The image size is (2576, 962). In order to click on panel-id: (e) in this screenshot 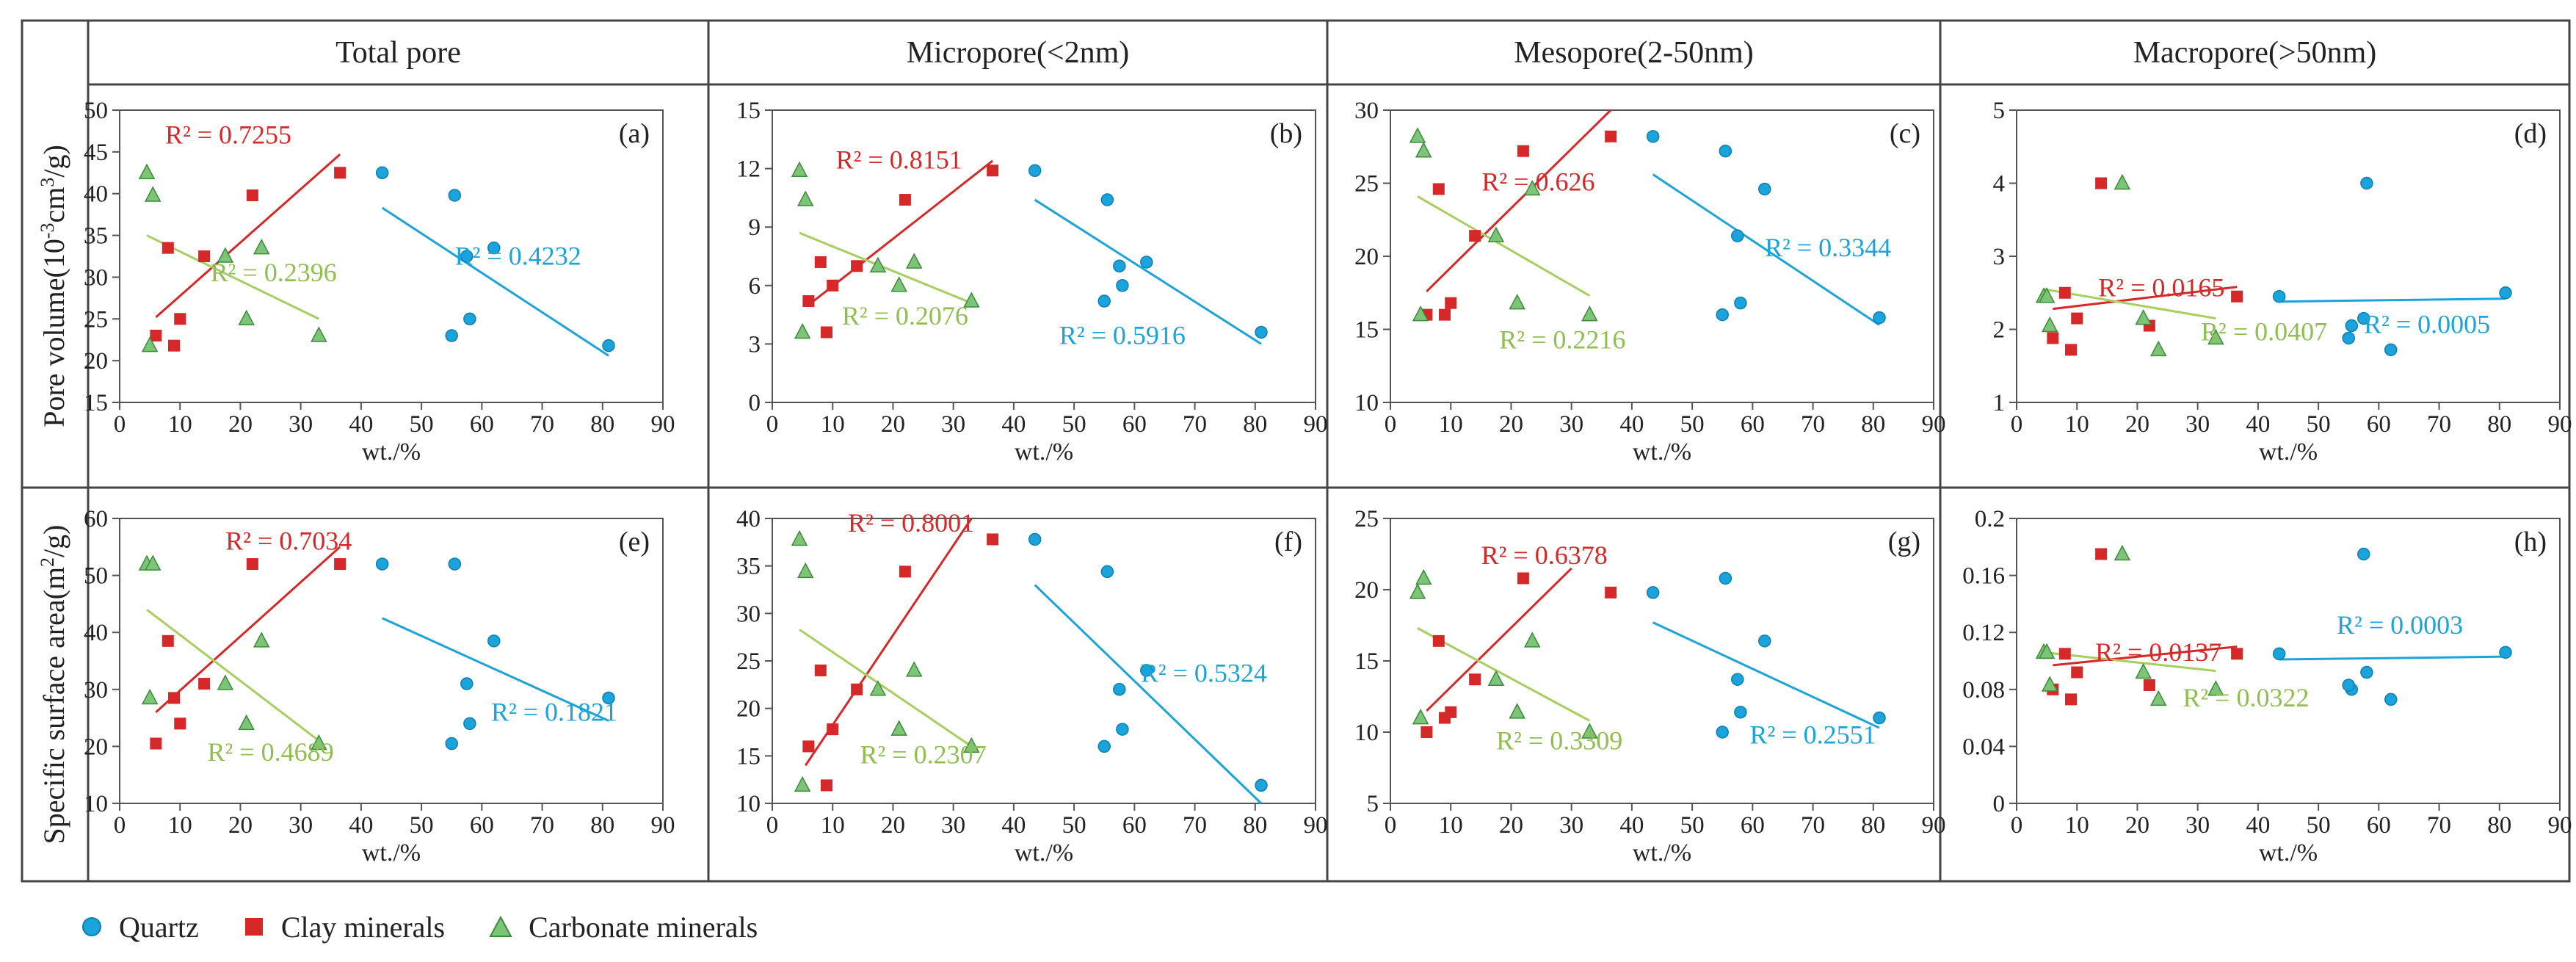, I will do `click(635, 542)`.